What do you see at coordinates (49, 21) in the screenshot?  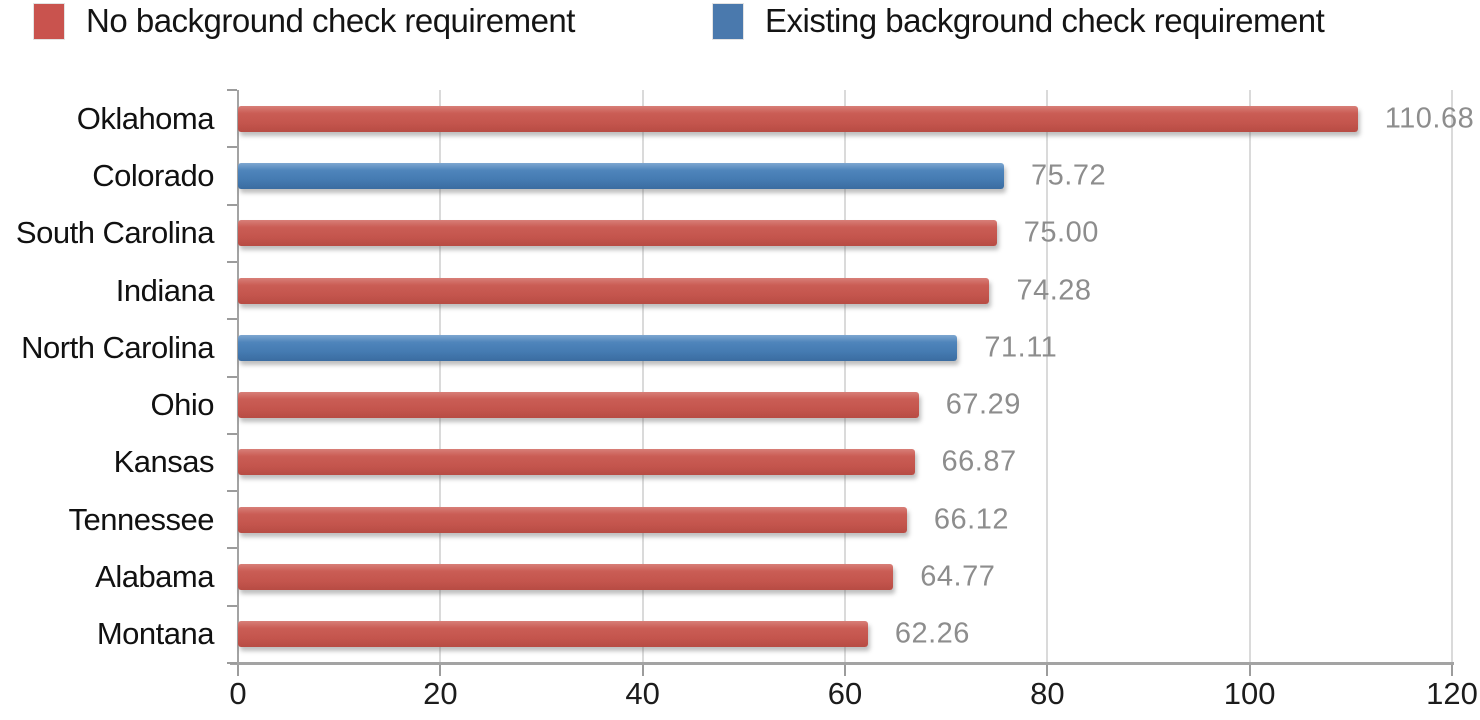 I see `legend-swatch-red-icon` at bounding box center [49, 21].